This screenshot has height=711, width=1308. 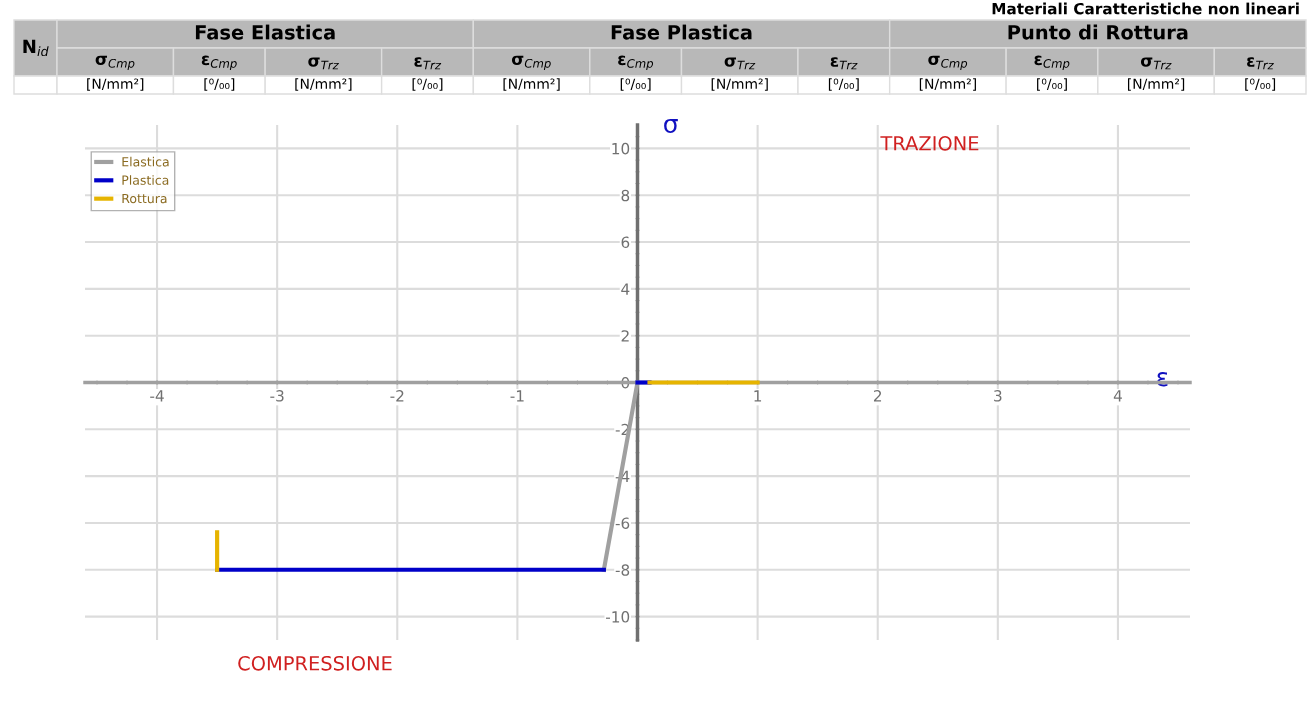 What do you see at coordinates (397, 396) in the screenshot?
I see `x-tick-label: -2` at bounding box center [397, 396].